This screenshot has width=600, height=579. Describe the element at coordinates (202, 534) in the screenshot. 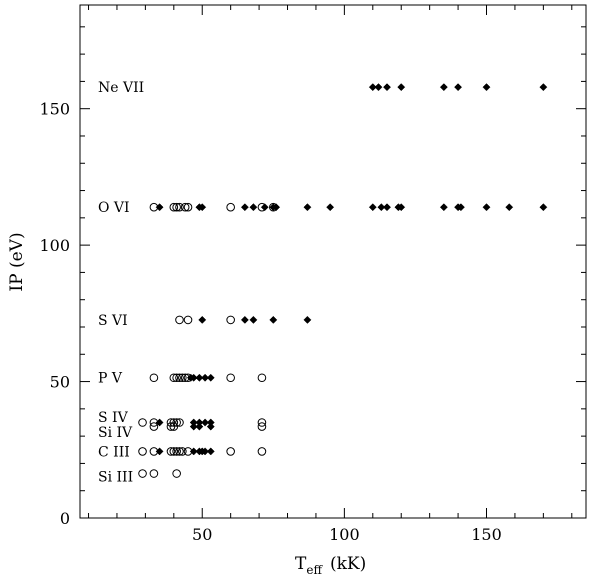

I see `x-tick-label: 50` at that location.